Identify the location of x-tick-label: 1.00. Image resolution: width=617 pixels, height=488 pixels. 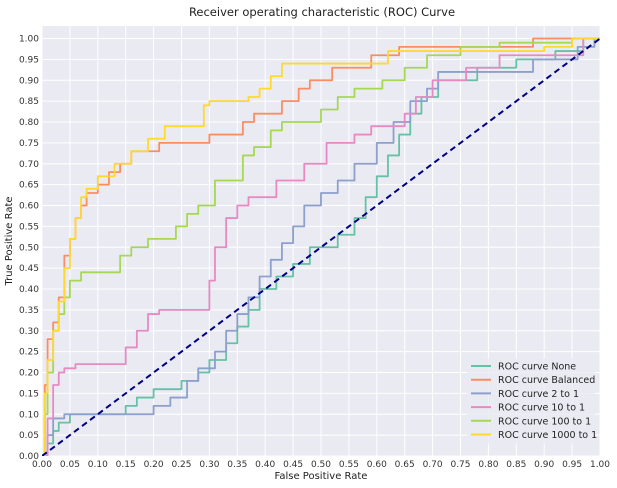
(600, 465).